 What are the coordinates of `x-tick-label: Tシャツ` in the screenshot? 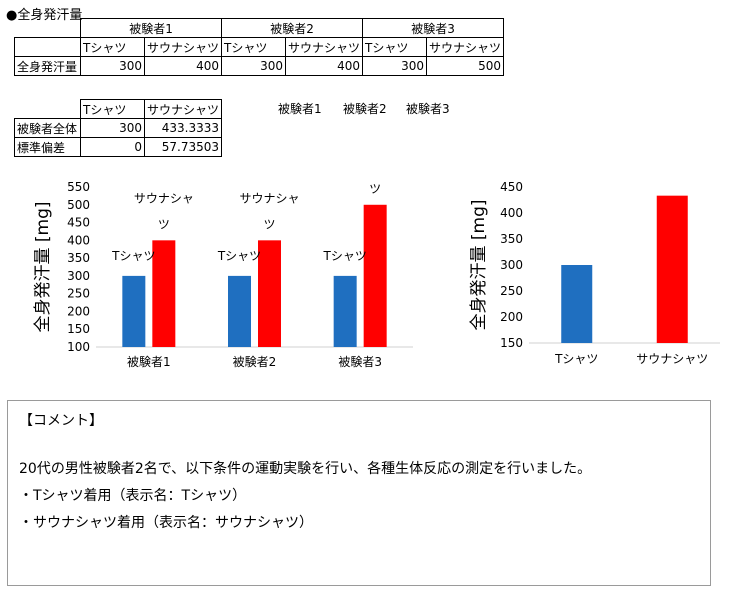 It's located at (576, 359).